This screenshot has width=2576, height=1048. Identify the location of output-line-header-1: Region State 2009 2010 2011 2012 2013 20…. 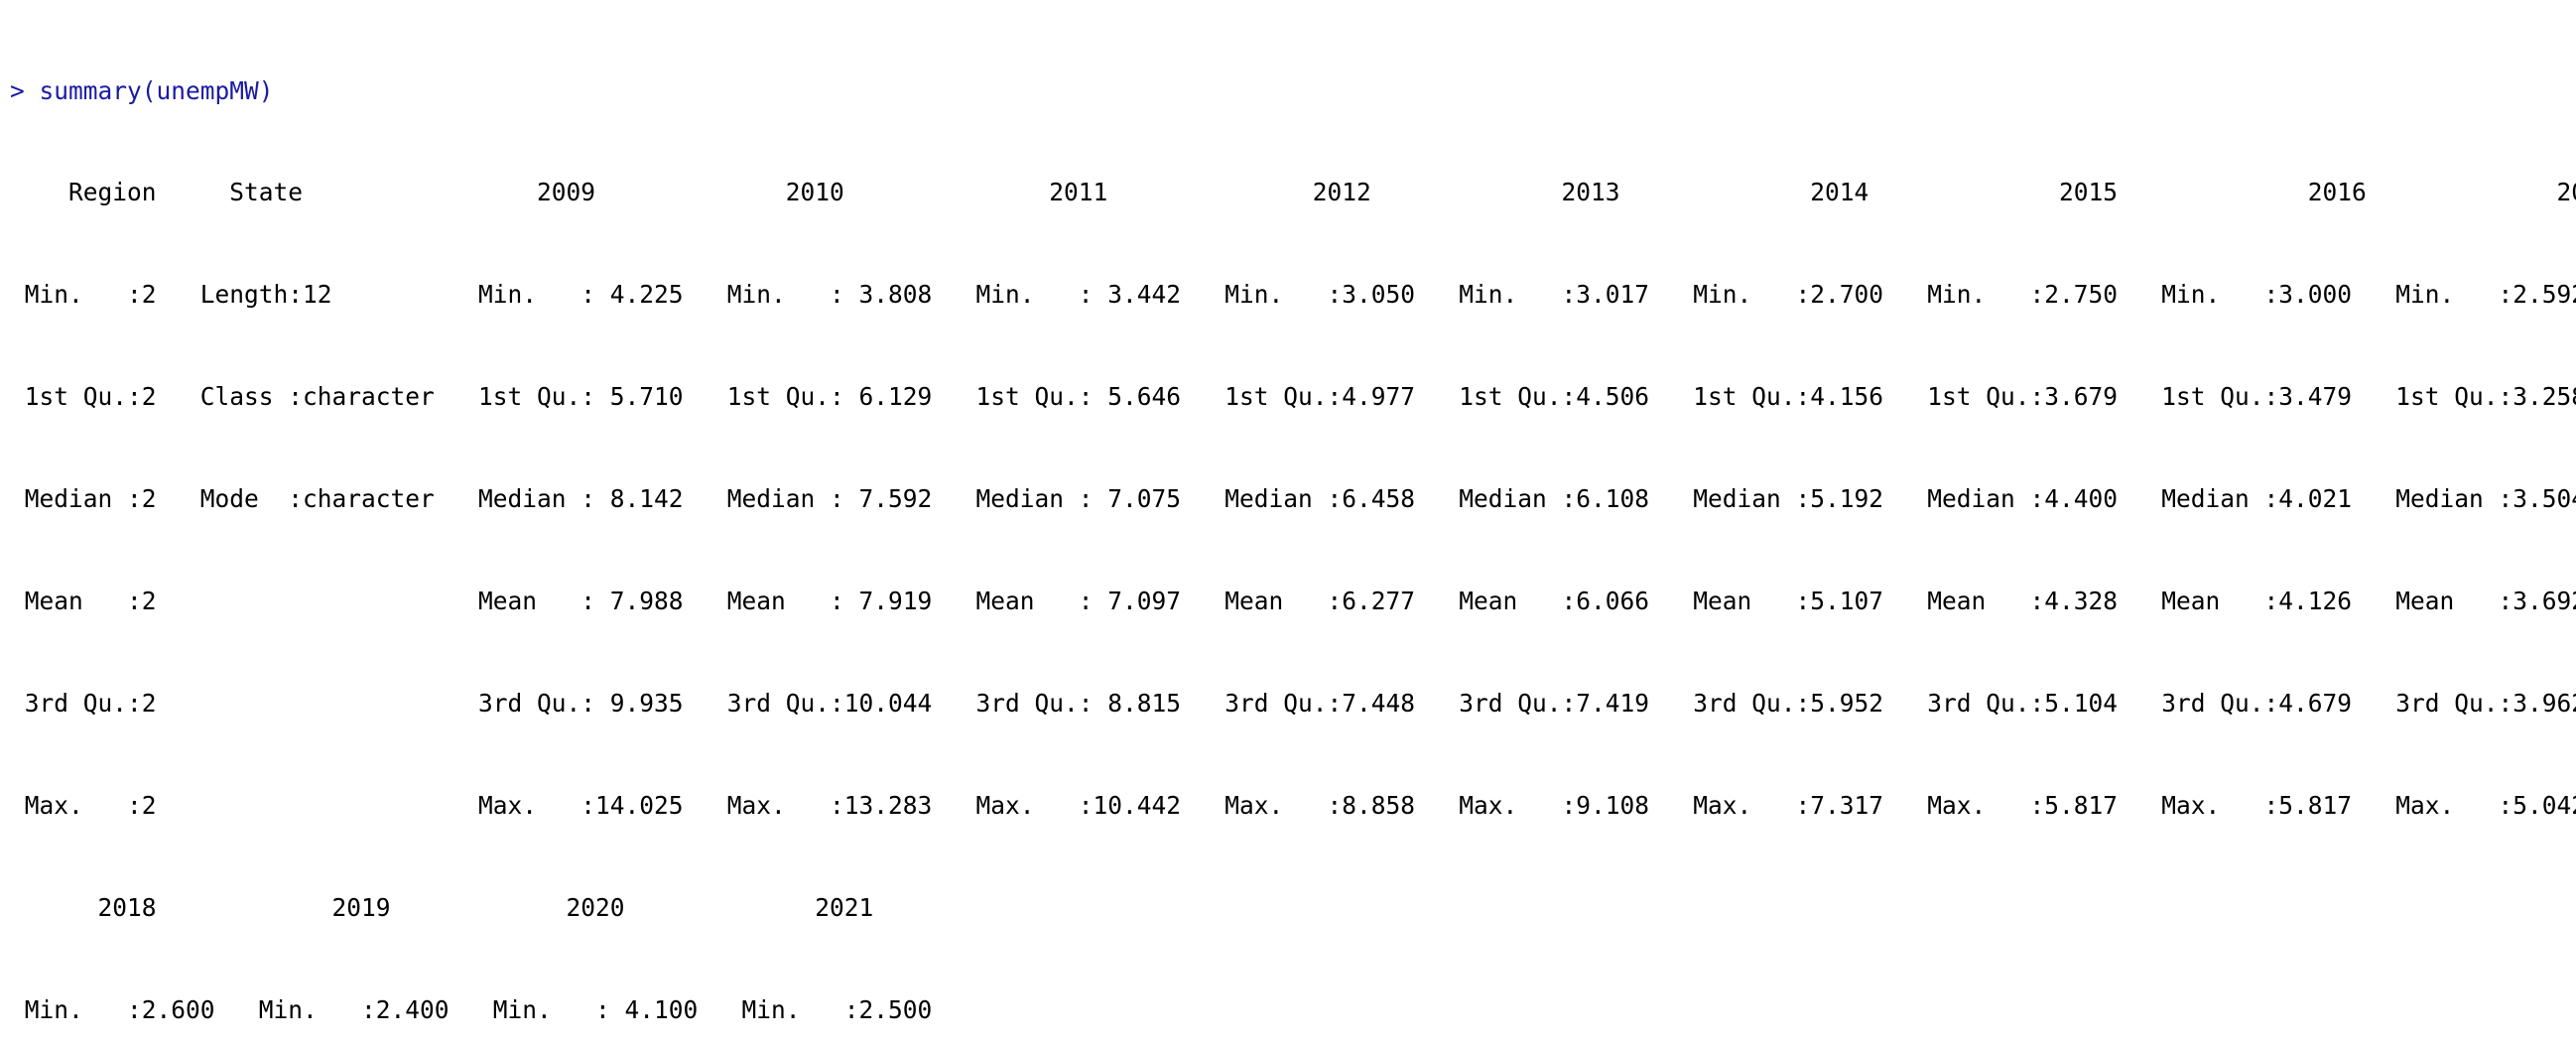
(1293, 192).